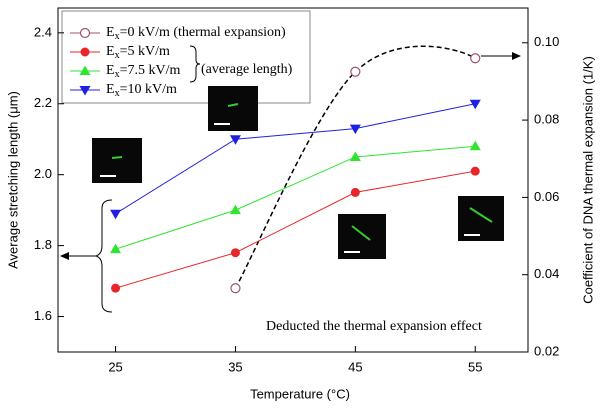  What do you see at coordinates (374, 326) in the screenshot?
I see `annotation: Deducted the thermal expansion effect` at bounding box center [374, 326].